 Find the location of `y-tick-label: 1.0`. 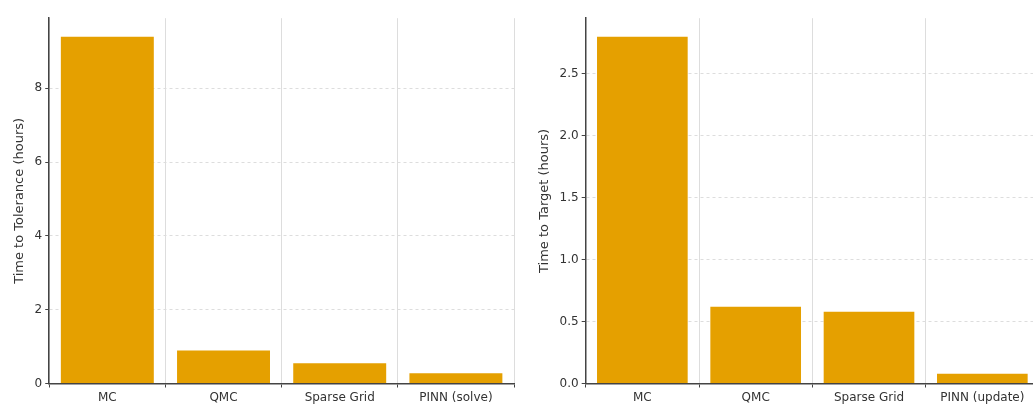

y-tick-label: 1.0 is located at coordinates (569, 258).